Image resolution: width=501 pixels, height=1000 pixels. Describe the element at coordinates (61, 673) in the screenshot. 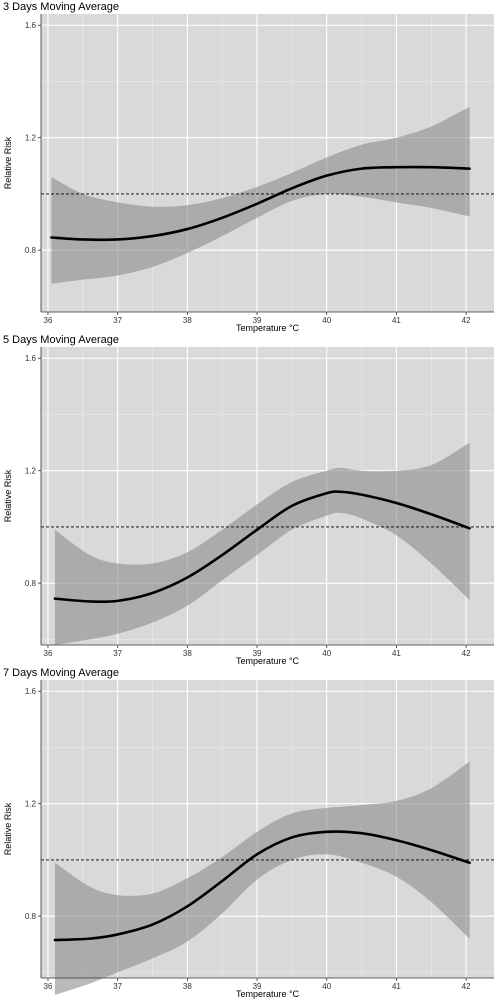

I see `chart-title: 7 Days Moving Average` at that location.